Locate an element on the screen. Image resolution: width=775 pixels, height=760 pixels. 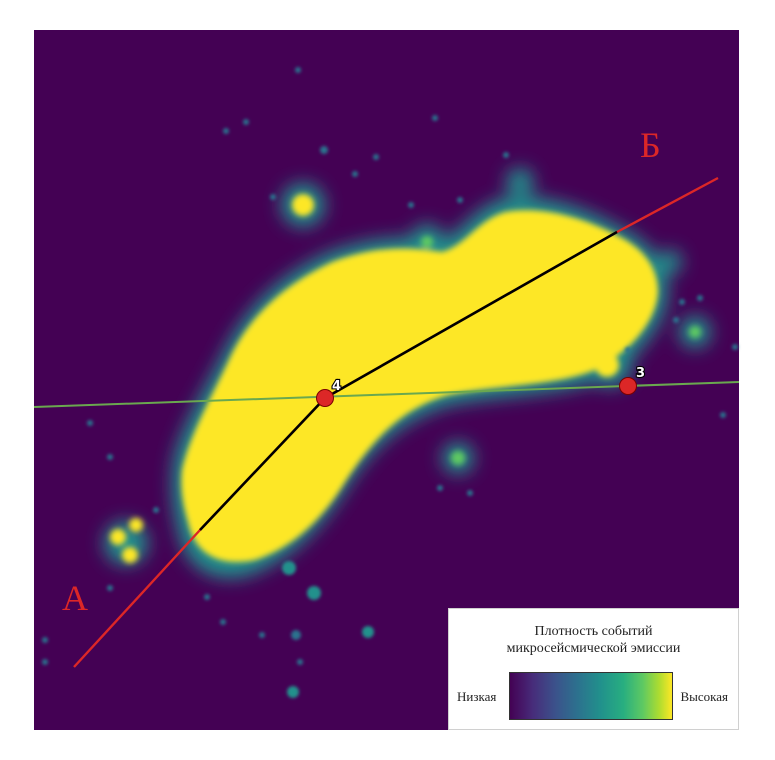
legend-colorbar is located at coordinates (591, 696).